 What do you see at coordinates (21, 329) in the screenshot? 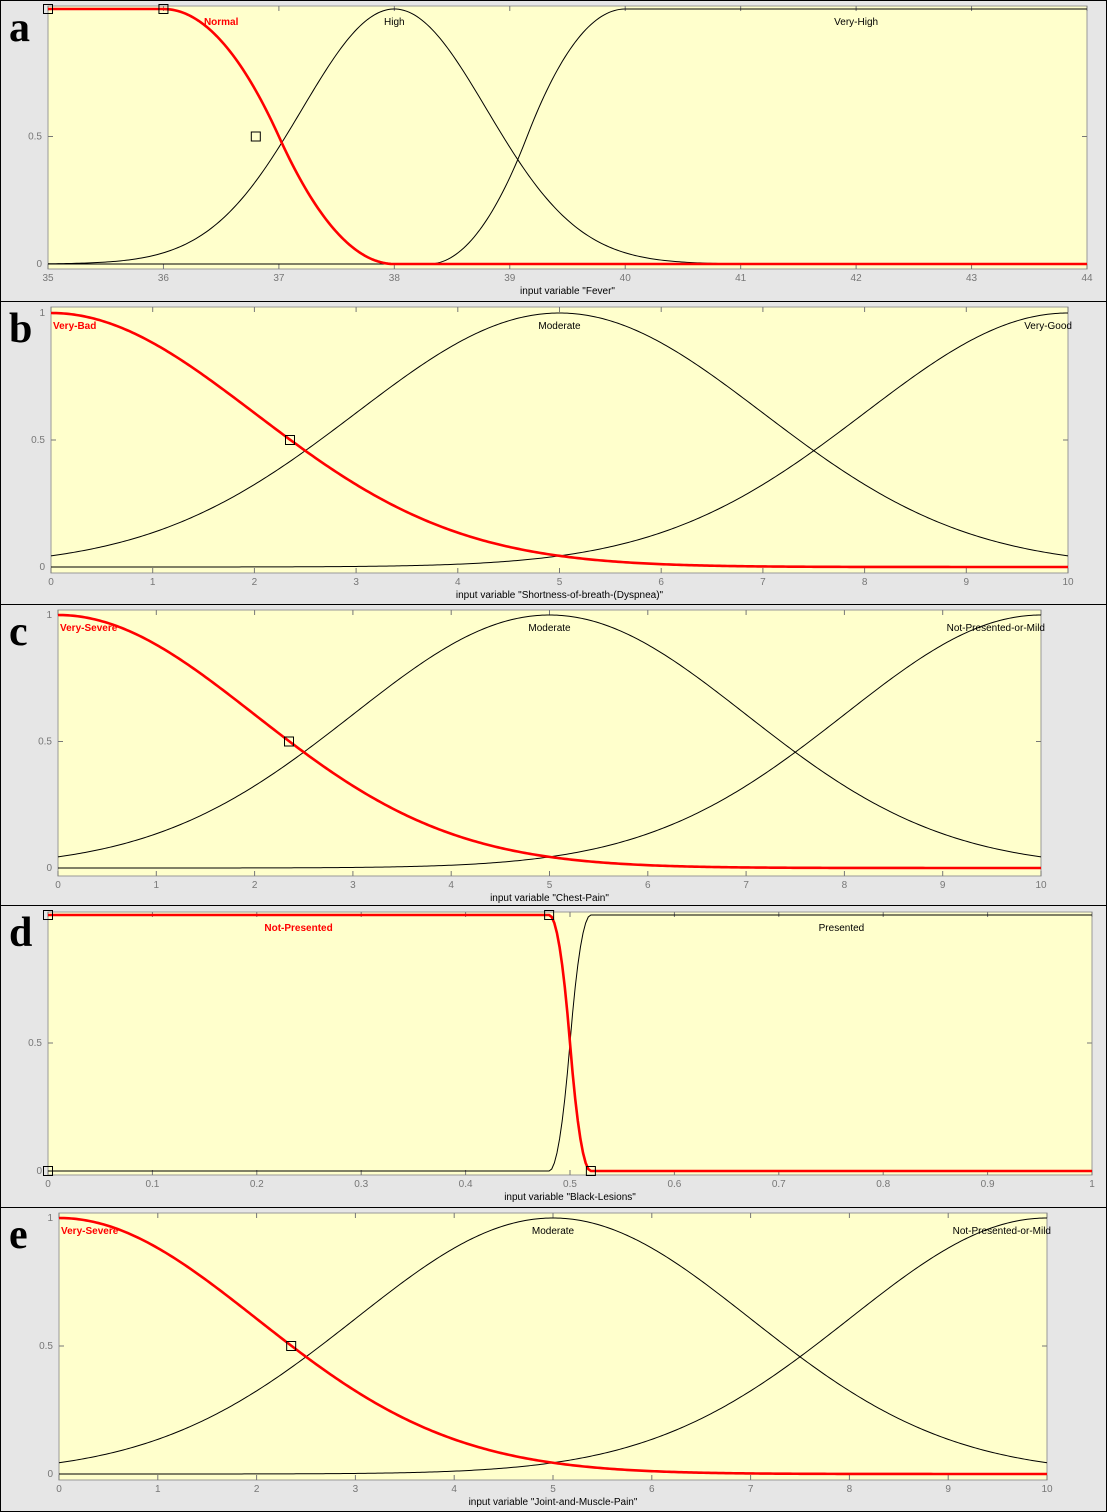
I see `panel-letter: b` at bounding box center [21, 329].